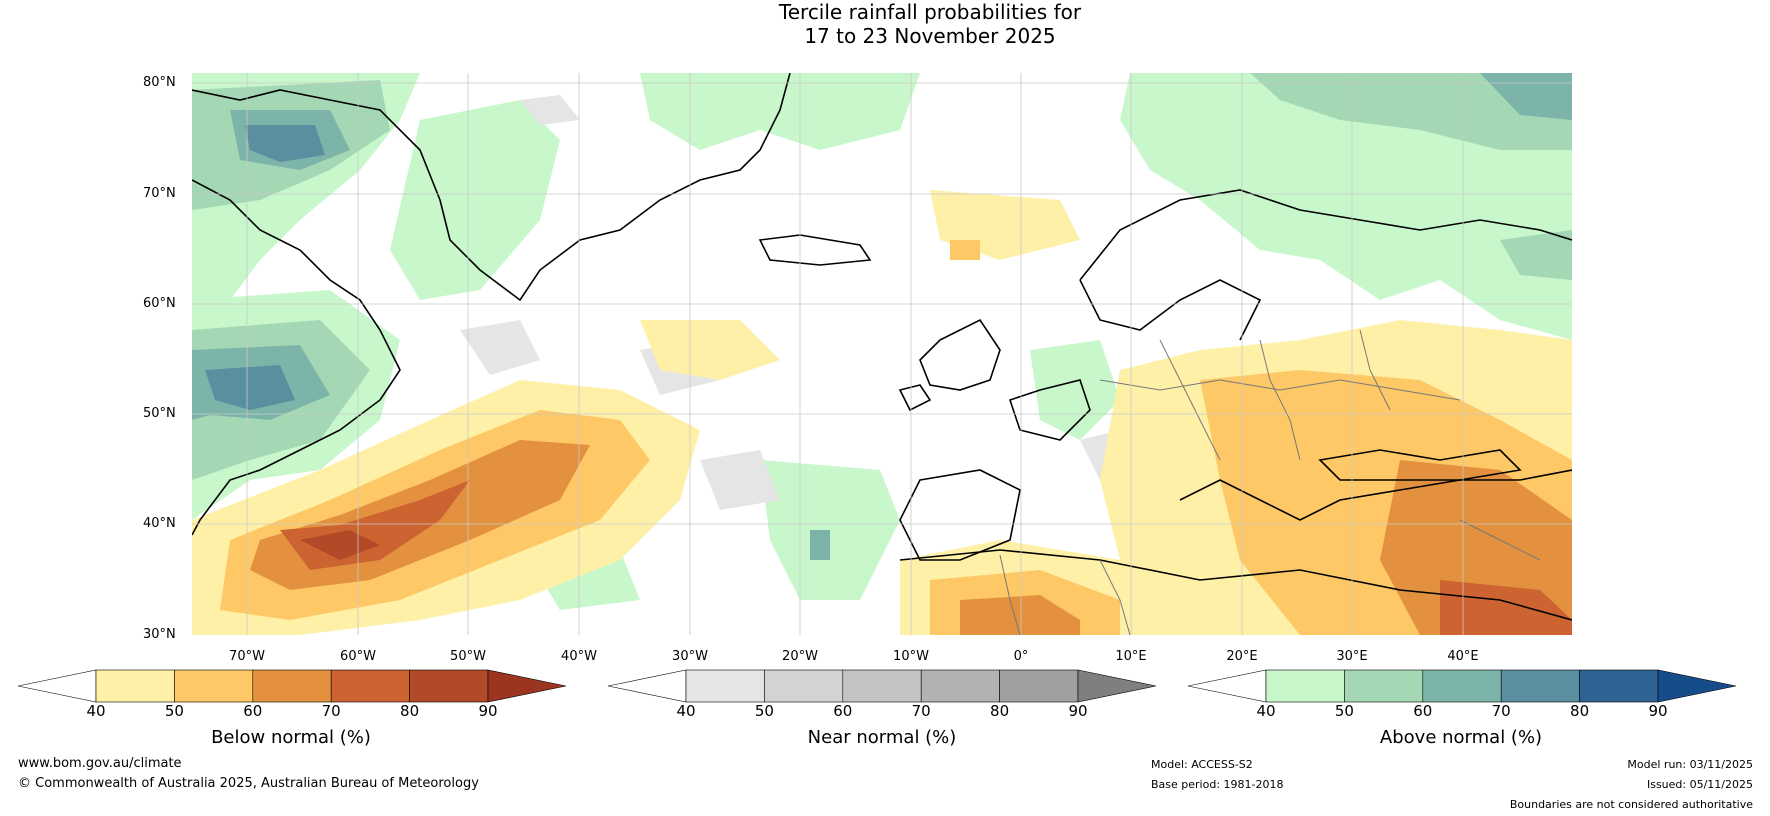  I want to click on colorbar-2-tick-label: 80, so click(1580, 711).